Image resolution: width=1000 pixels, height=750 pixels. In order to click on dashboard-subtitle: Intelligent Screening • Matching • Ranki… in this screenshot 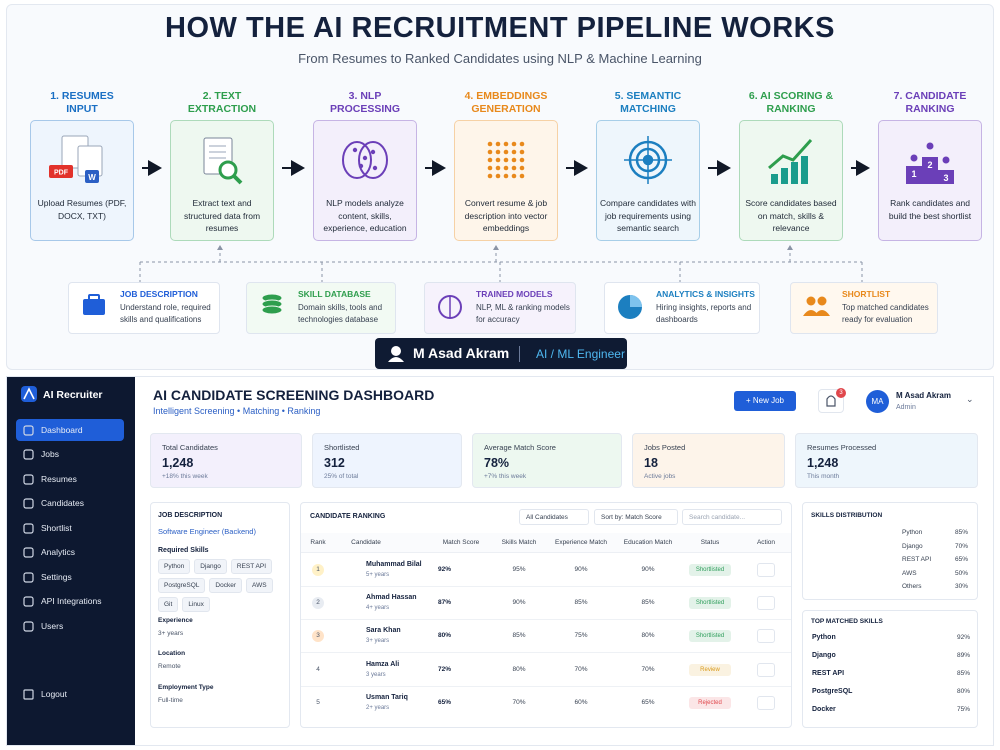, I will do `click(237, 411)`.